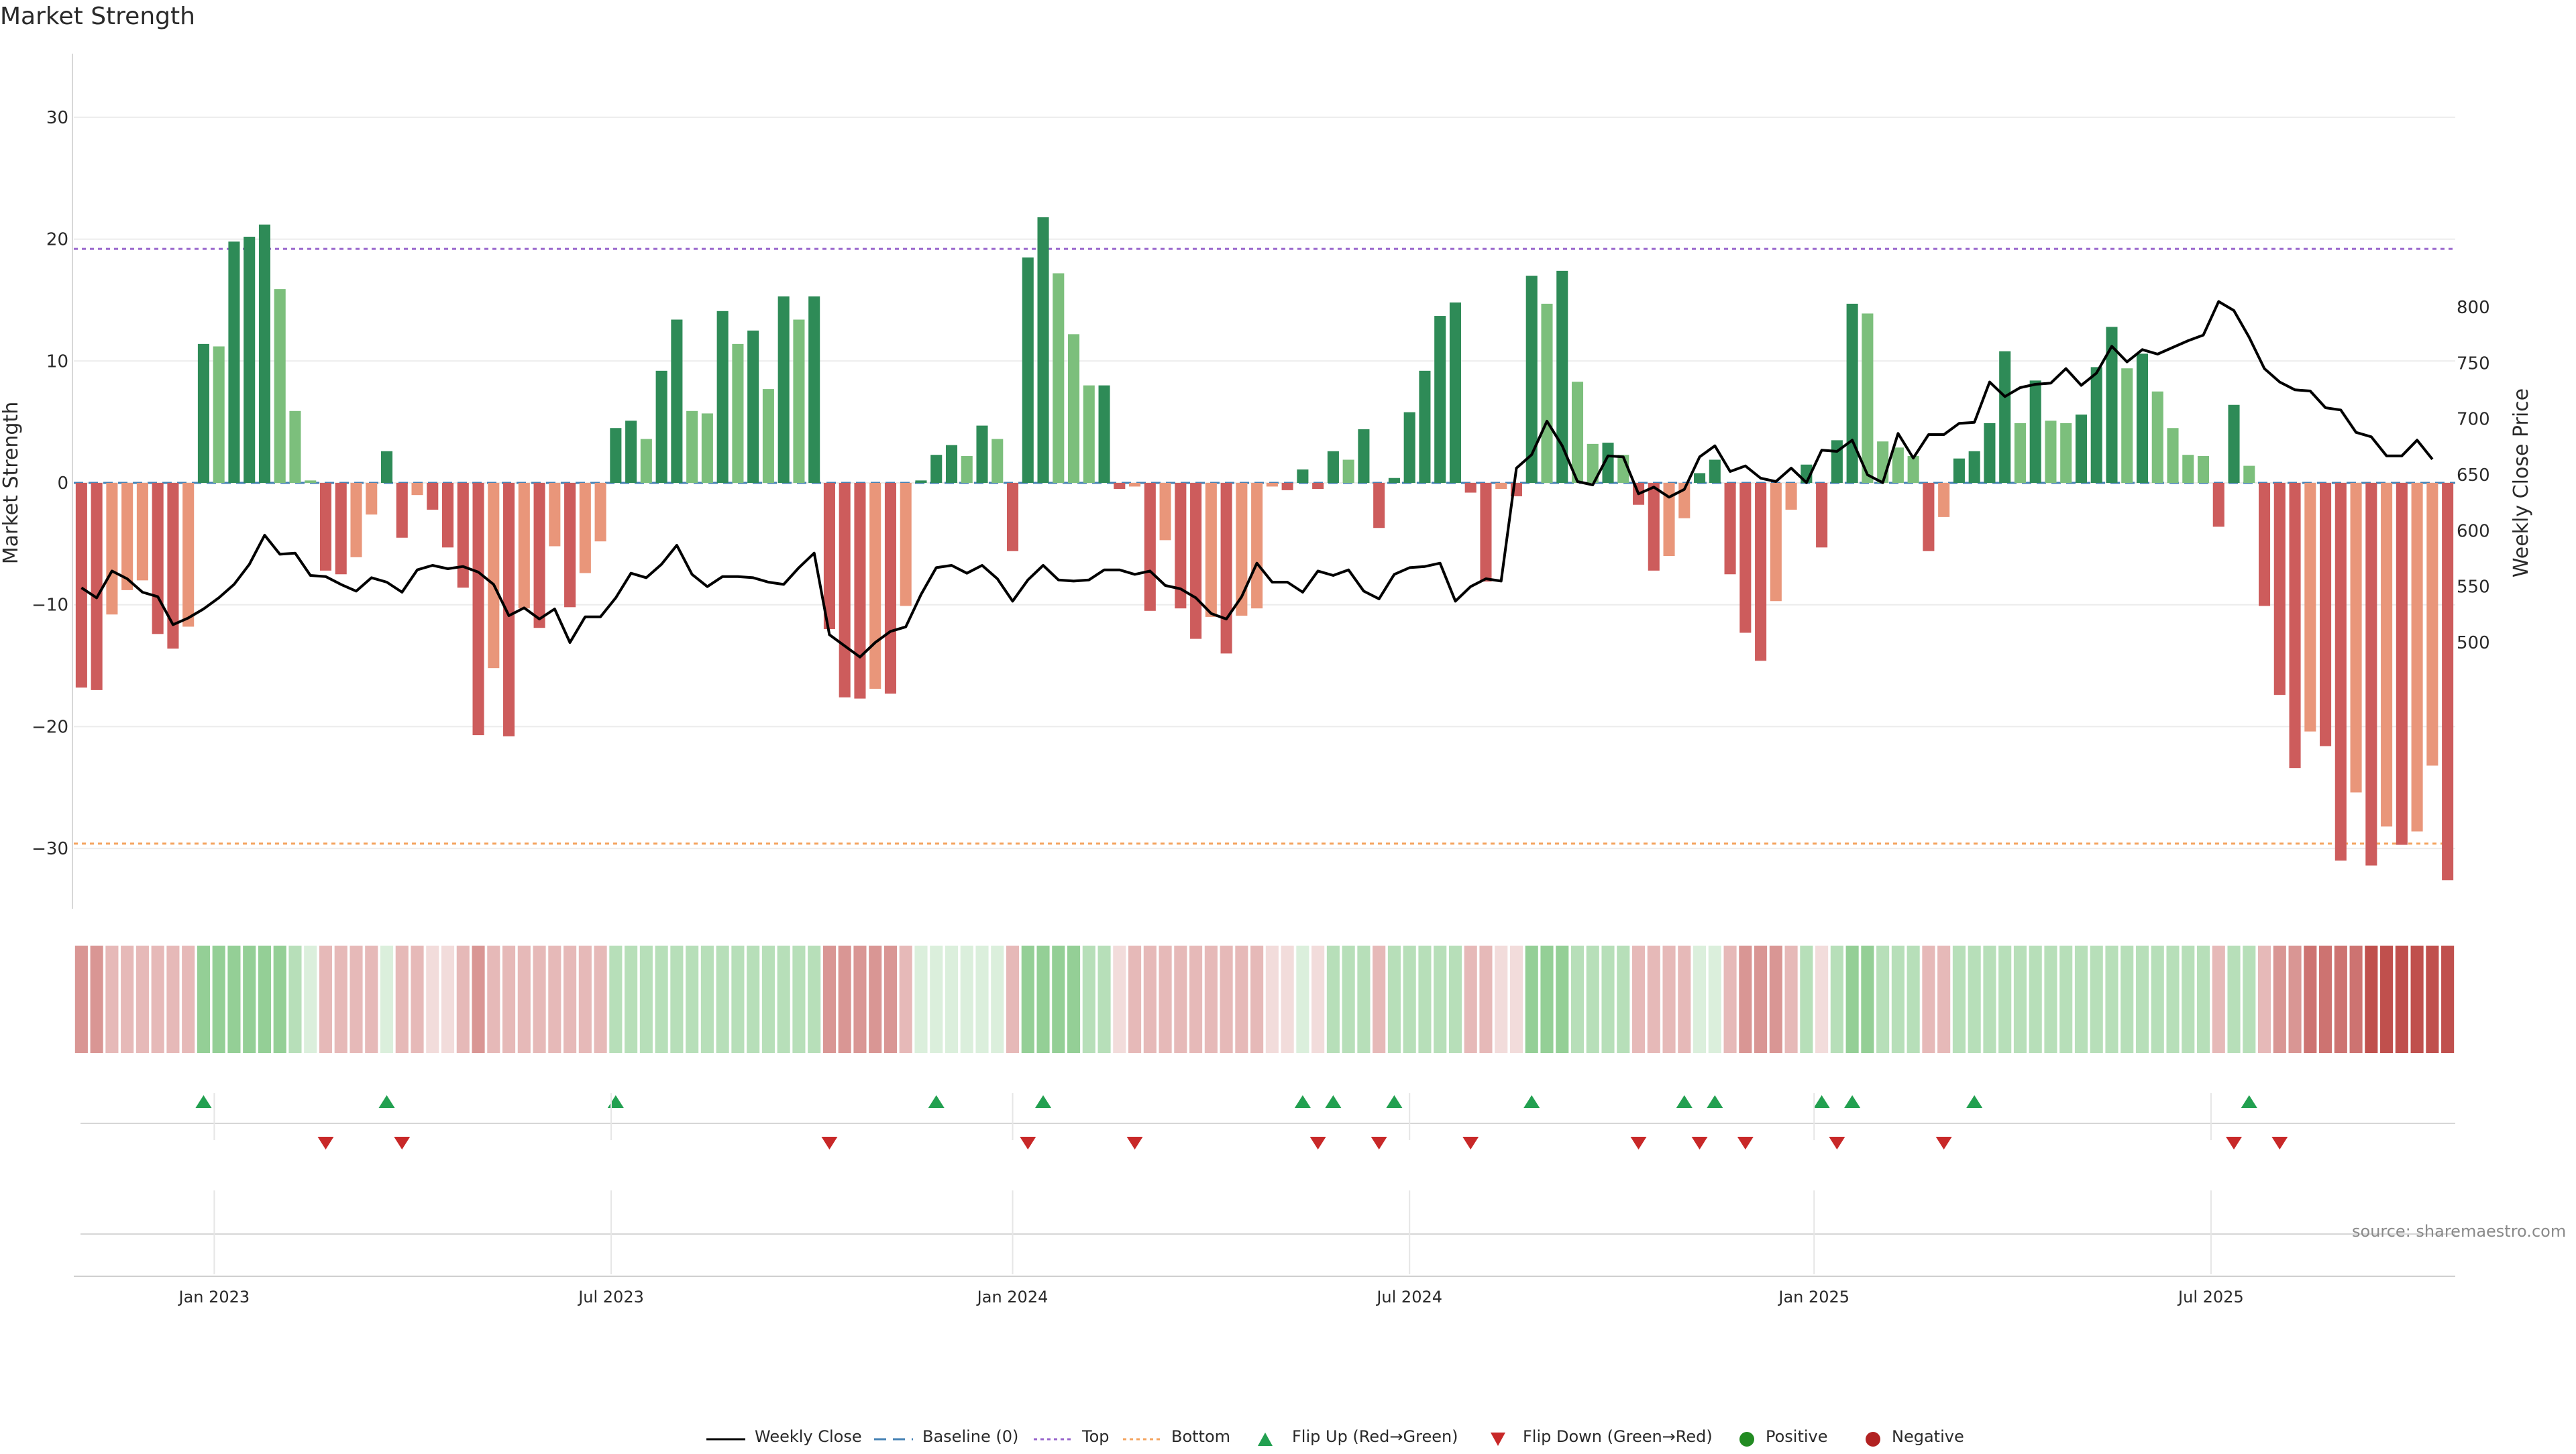 The width and height of the screenshot is (2576, 1454). I want to click on legend-top-label: Top, so click(1096, 1436).